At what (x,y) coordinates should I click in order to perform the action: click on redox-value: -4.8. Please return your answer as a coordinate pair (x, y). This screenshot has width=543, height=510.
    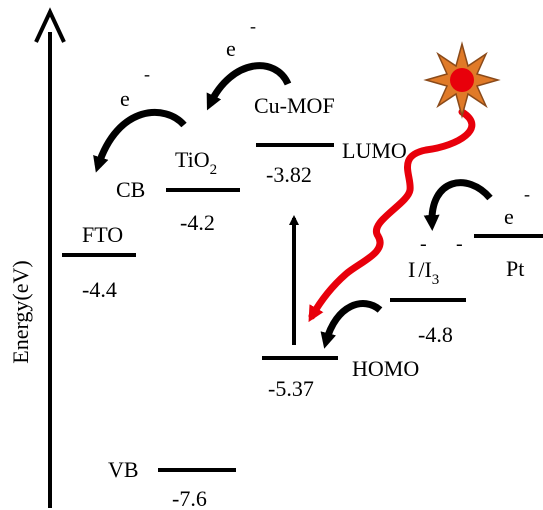
    Looking at the image, I should click on (435, 334).